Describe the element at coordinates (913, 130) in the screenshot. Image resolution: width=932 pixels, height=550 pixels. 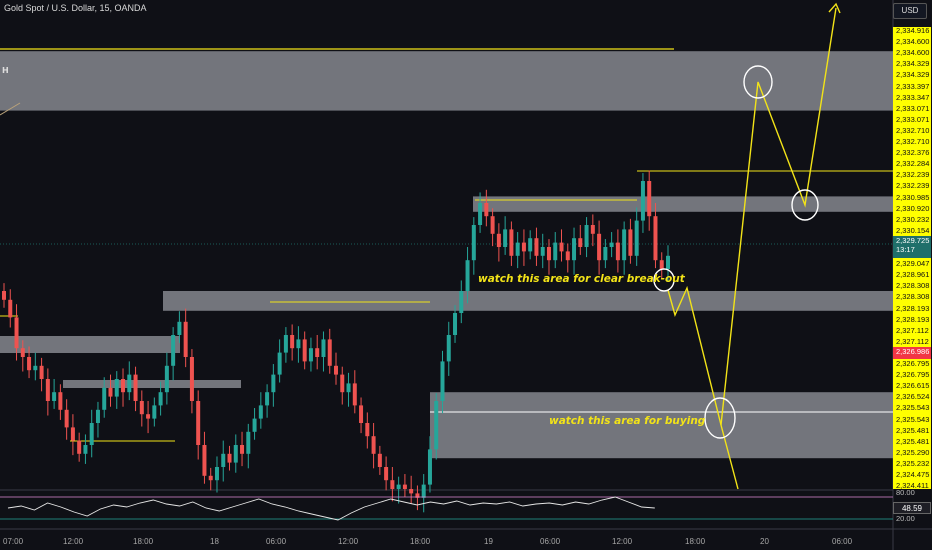
I see `price-tick: 2,332.710` at that location.